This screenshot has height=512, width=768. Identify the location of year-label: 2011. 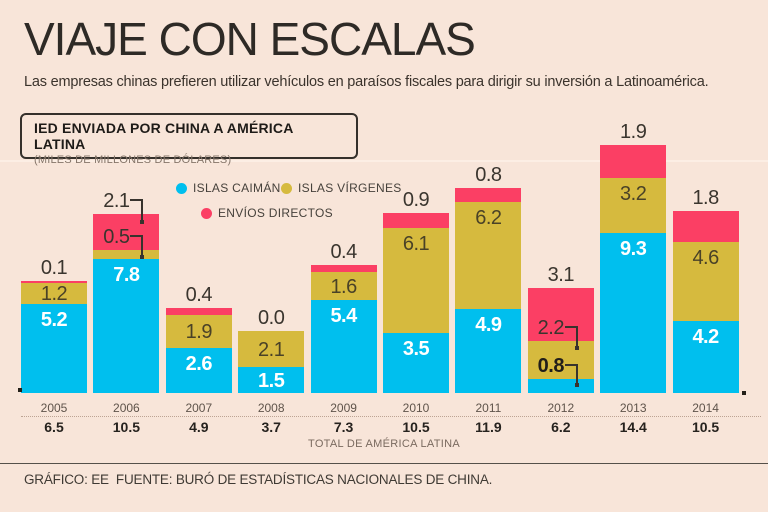
(488, 408).